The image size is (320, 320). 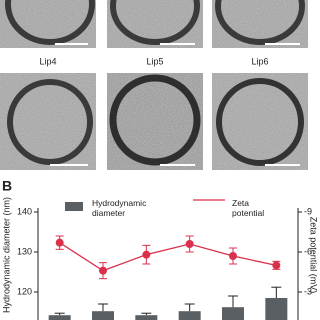 I want to click on y-tick-label: 140, so click(x=24, y=211).